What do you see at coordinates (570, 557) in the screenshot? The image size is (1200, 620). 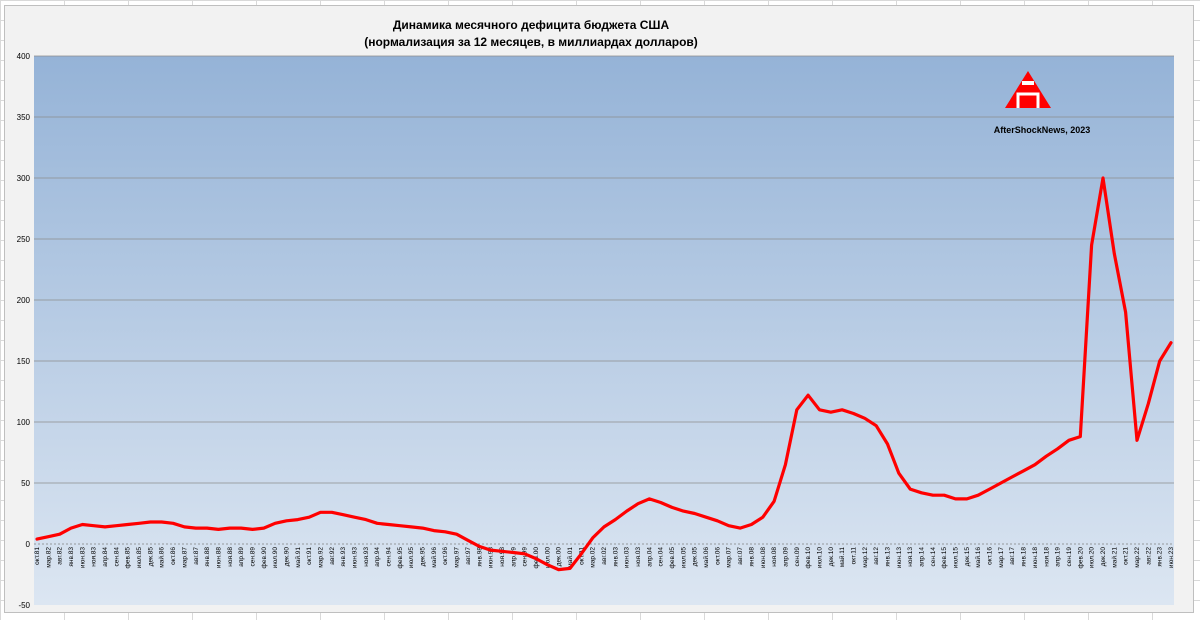 I see `x-tick-label: май.01` at bounding box center [570, 557].